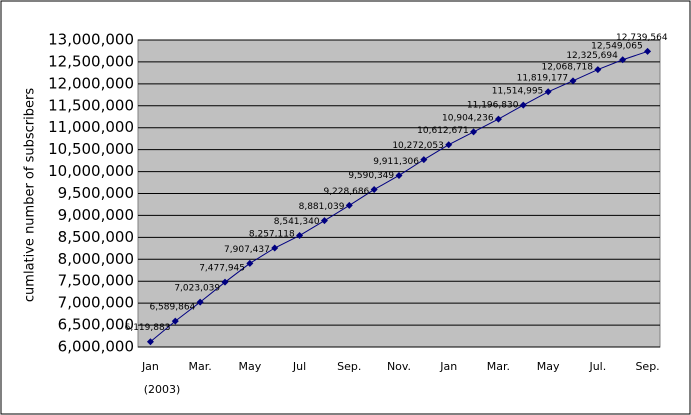 The image size is (691, 415). Describe the element at coordinates (617, 46) in the screenshot. I see `value-label: 12,549,065` at that location.